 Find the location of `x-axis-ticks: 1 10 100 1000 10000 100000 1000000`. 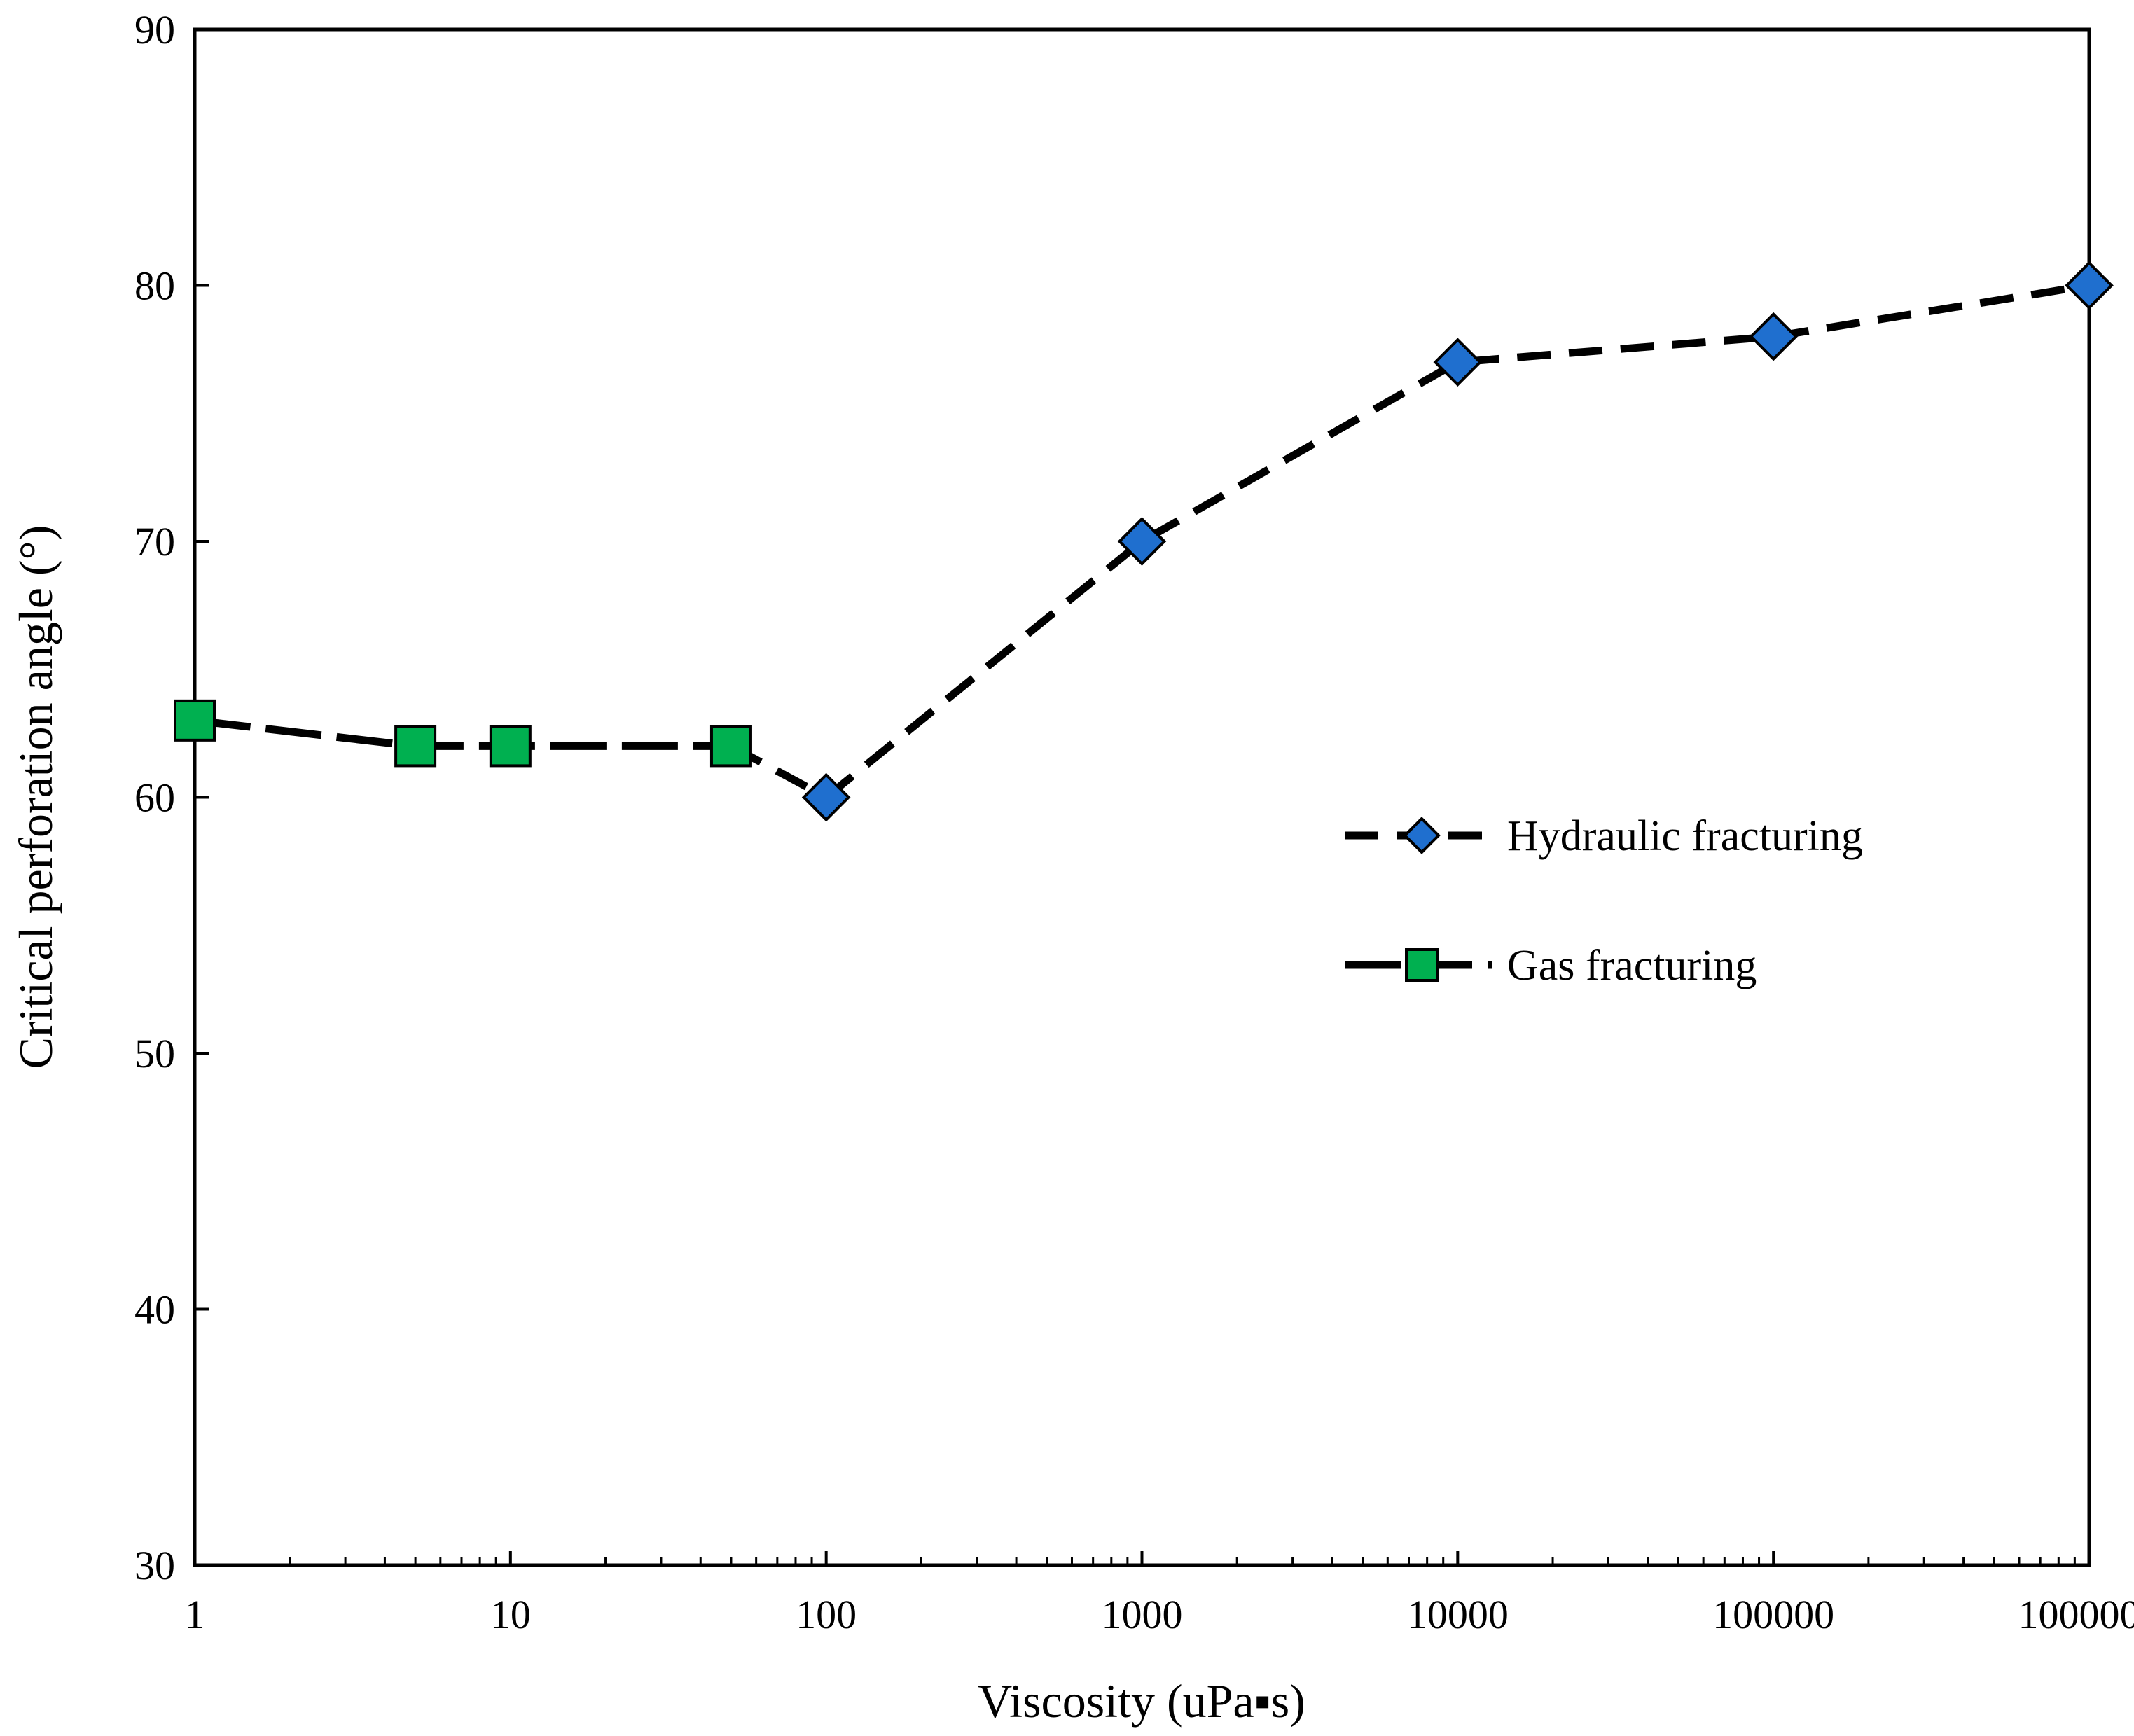

x-axis-ticks: 1 10 100 1000 10000 100000 1000000 is located at coordinates (1159, 1594).